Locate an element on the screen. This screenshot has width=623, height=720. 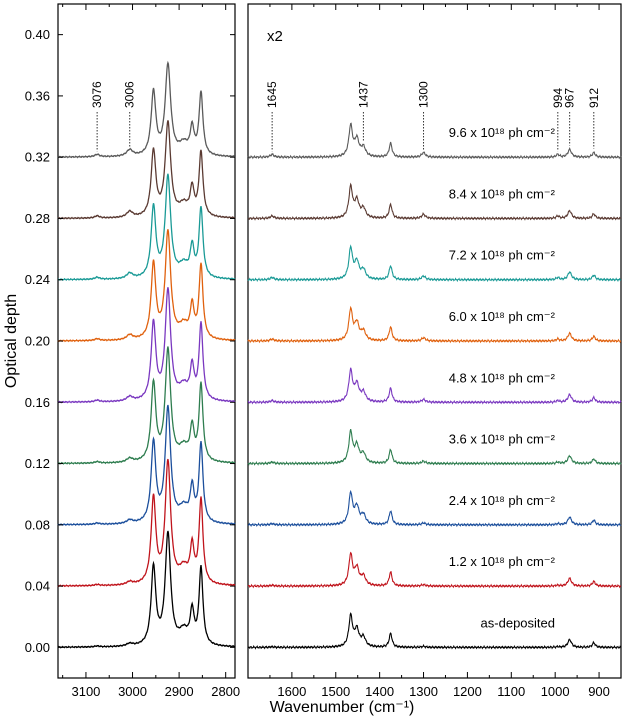
scale-factor-label: x2 is located at coordinates (275, 36).